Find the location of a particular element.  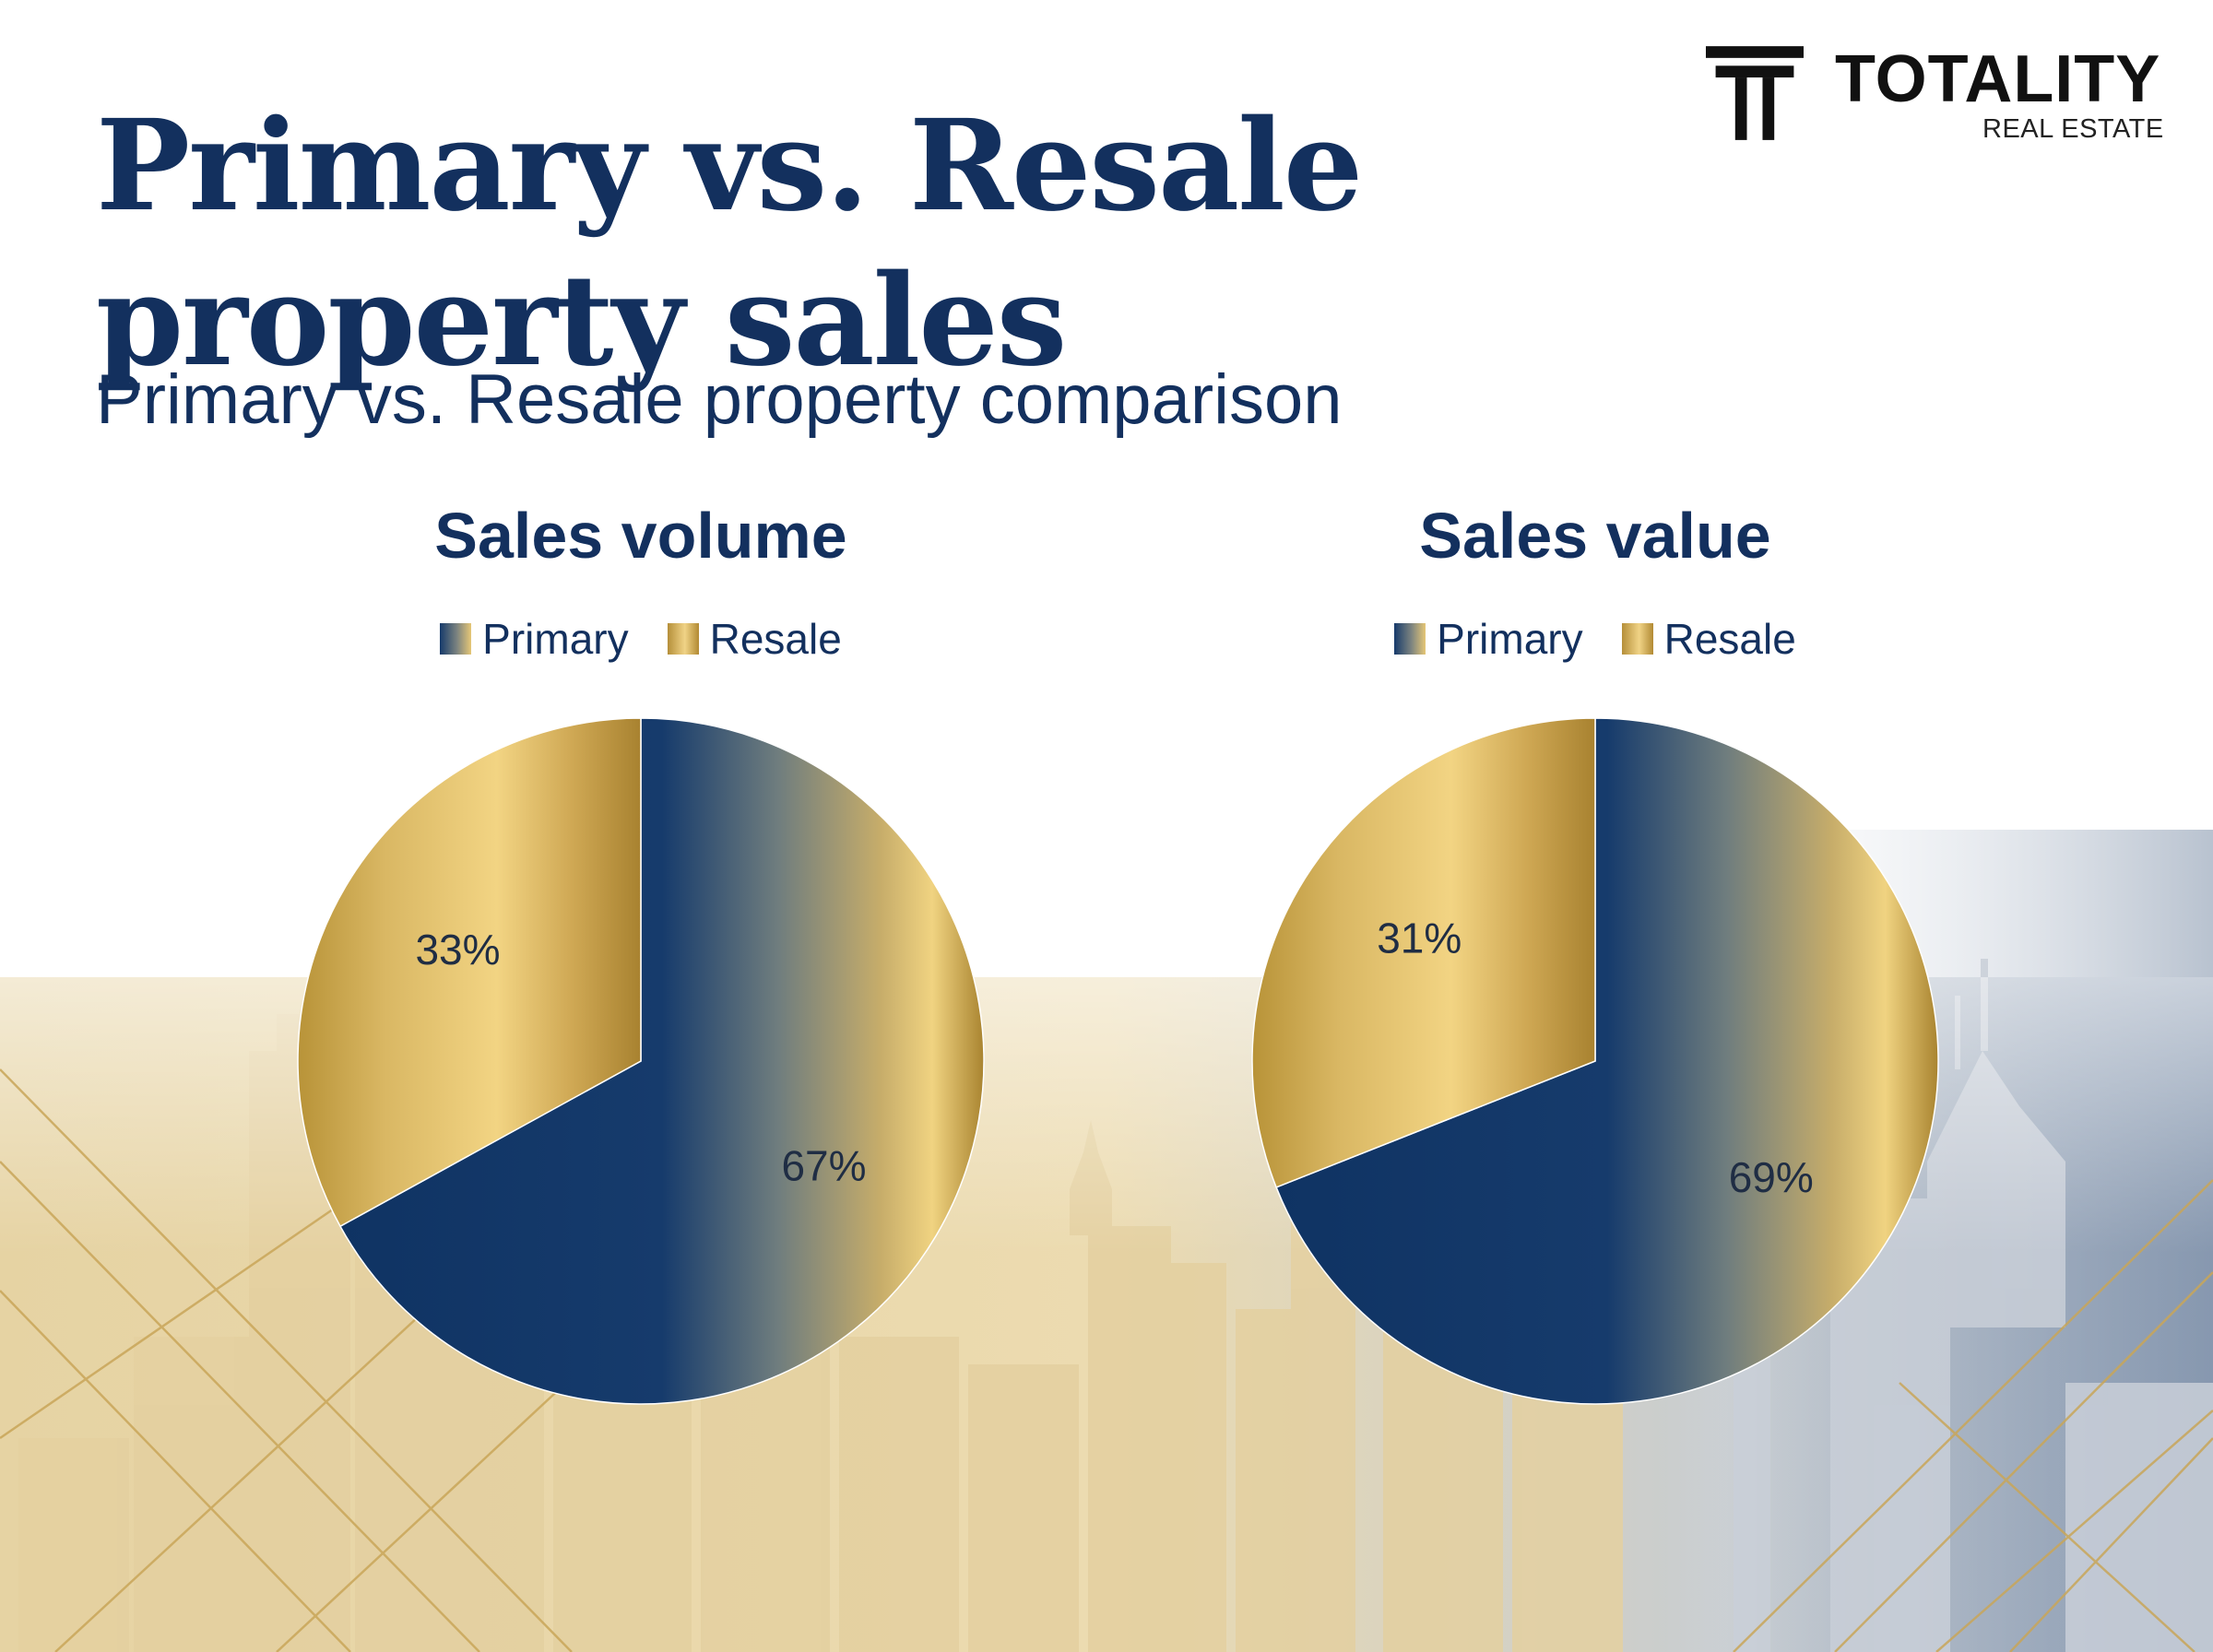

chart-title: Sales volume is located at coordinates (640, 536).